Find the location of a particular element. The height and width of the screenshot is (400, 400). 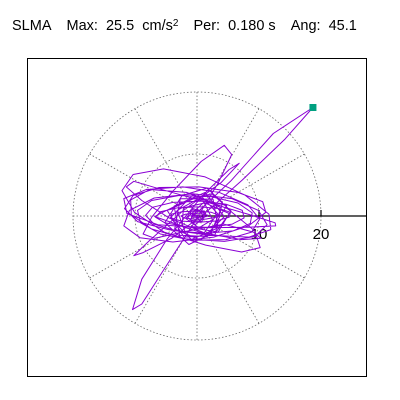

max-label: Max: is located at coordinates (82, 26).